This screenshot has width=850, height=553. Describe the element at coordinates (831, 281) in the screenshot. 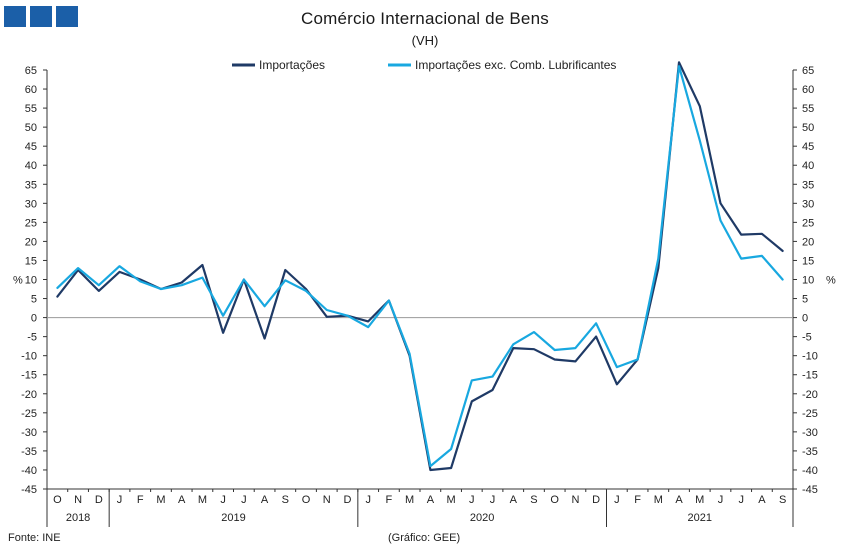

I see `y-axis-title-right: %` at that location.